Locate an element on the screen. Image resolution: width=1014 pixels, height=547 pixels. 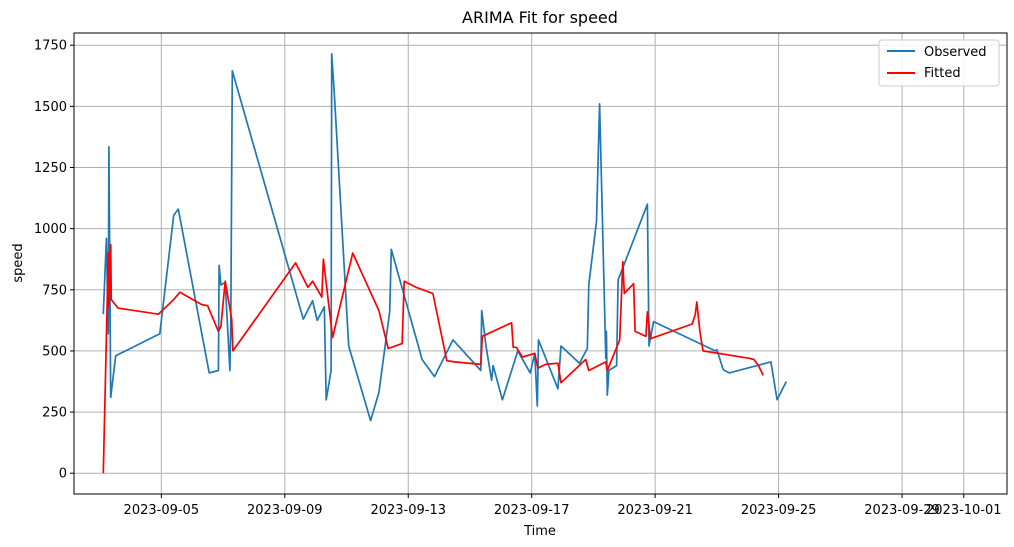
y-tick-label: 250 is located at coordinates (54, 413).